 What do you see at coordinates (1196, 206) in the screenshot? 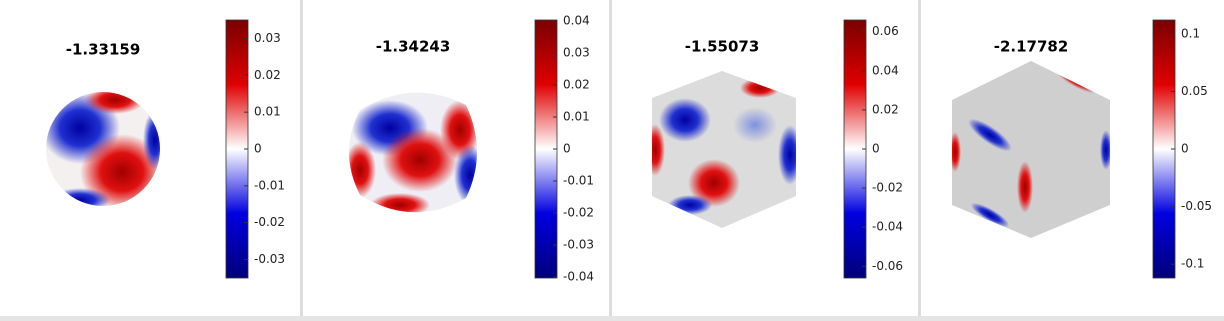
I see `colorbar-tick-label: -0.05` at bounding box center [1196, 206].